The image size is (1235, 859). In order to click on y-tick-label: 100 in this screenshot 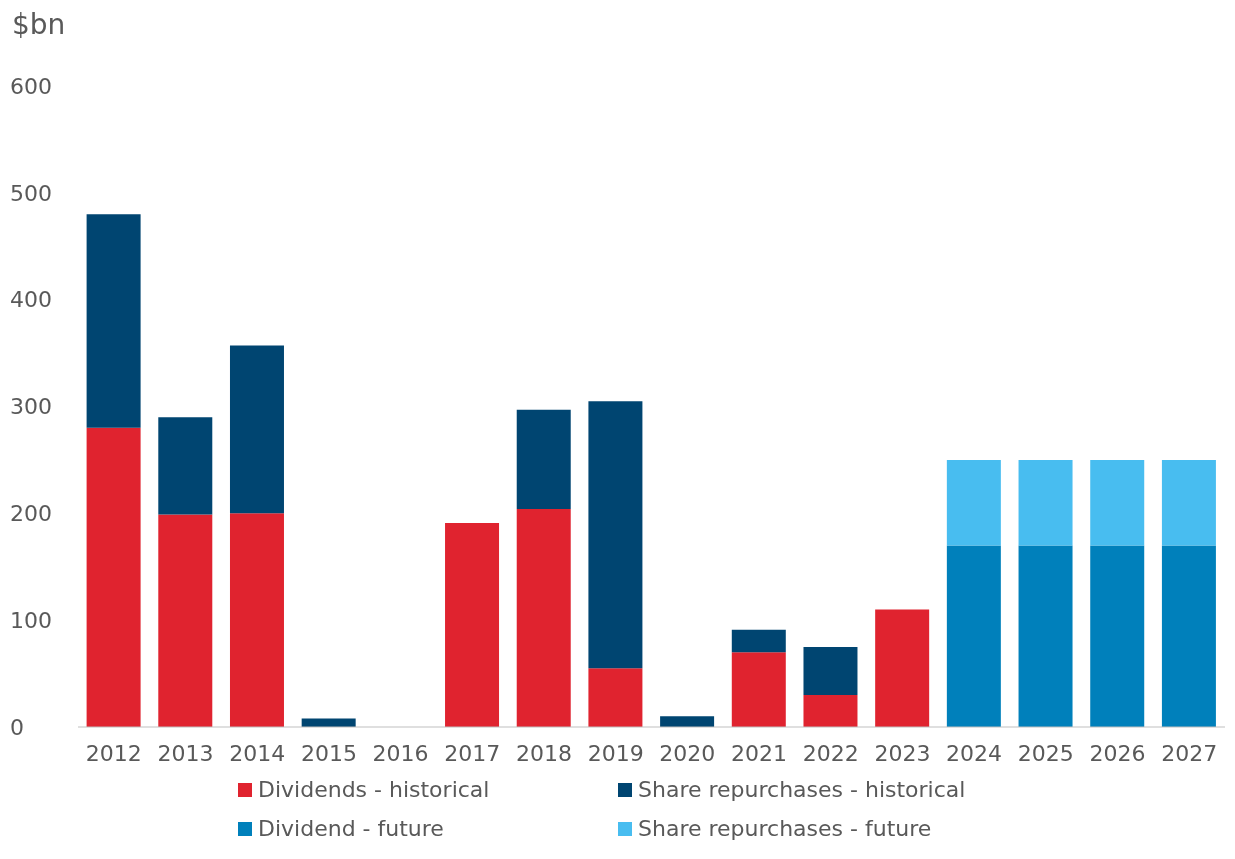, I will do `click(31, 620)`.